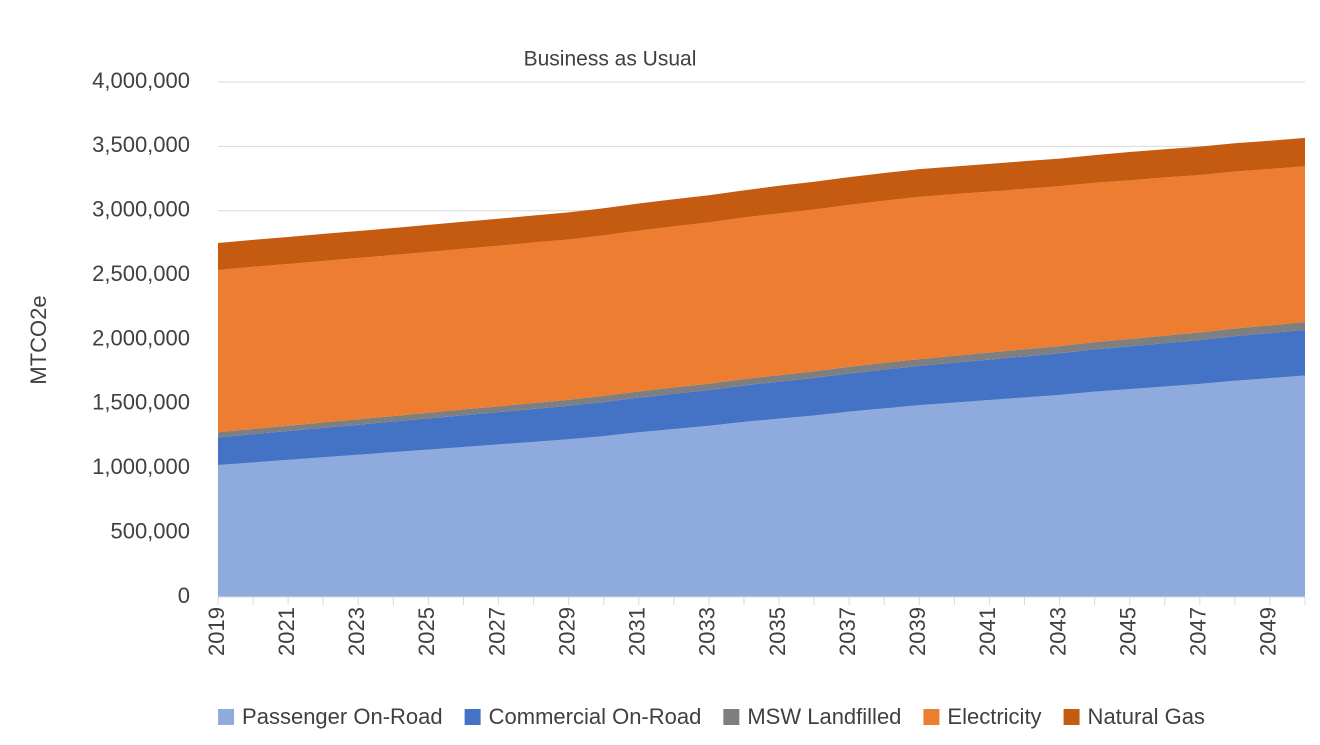  I want to click on x-tick-label: 2019, so click(216, 631).